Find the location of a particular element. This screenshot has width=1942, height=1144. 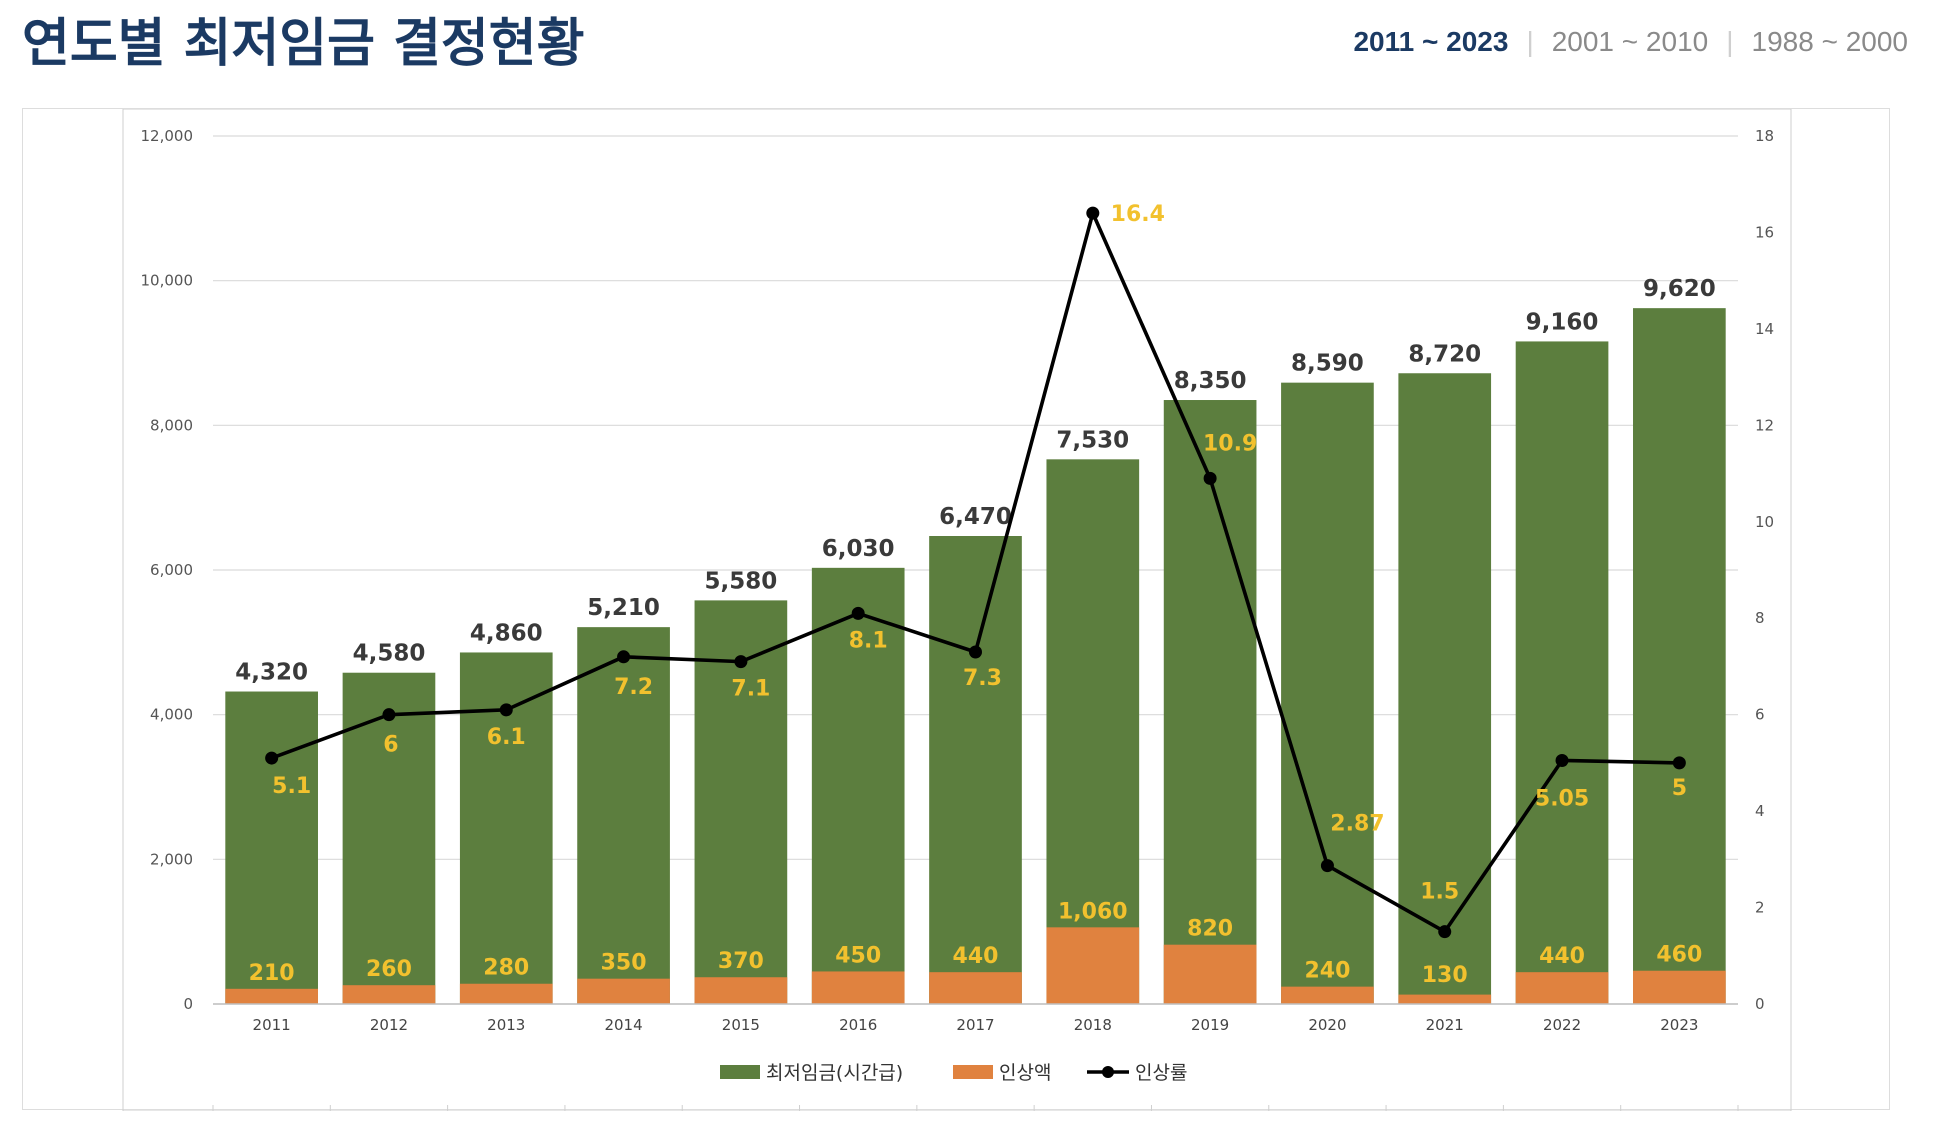

increase-value-label: 130 is located at coordinates (1445, 975).